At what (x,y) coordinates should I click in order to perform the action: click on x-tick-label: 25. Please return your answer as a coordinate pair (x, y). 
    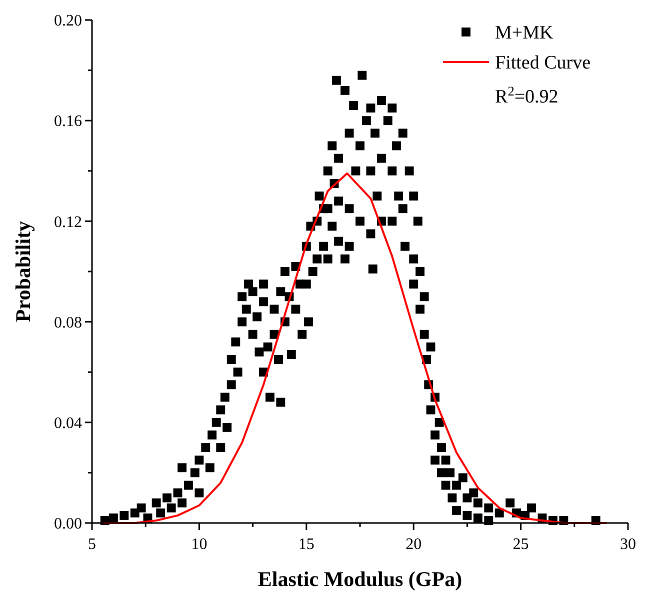
    Looking at the image, I should click on (520, 544).